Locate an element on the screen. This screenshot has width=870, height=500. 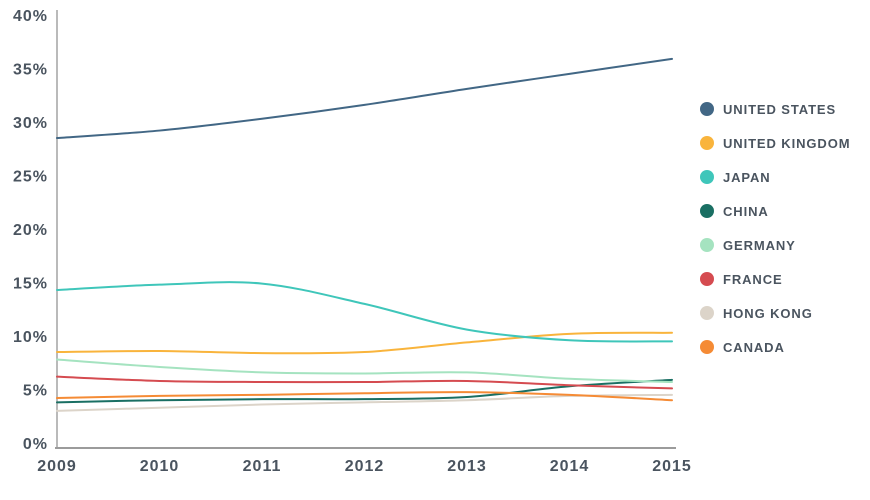
legend-item-china: CHINA is located at coordinates (775, 211).